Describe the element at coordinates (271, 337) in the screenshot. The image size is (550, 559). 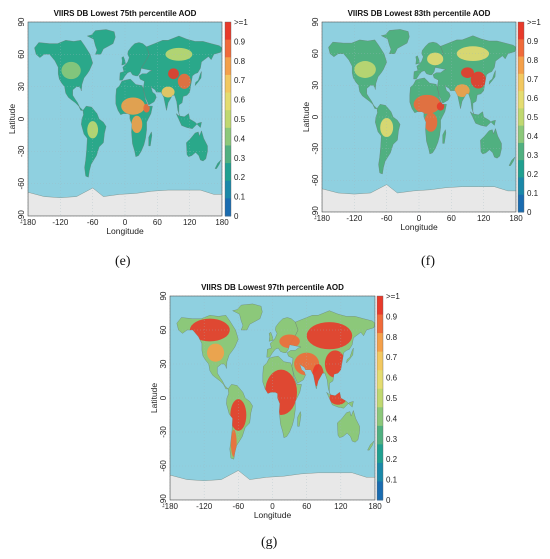
I see `landmass-uk` at that location.